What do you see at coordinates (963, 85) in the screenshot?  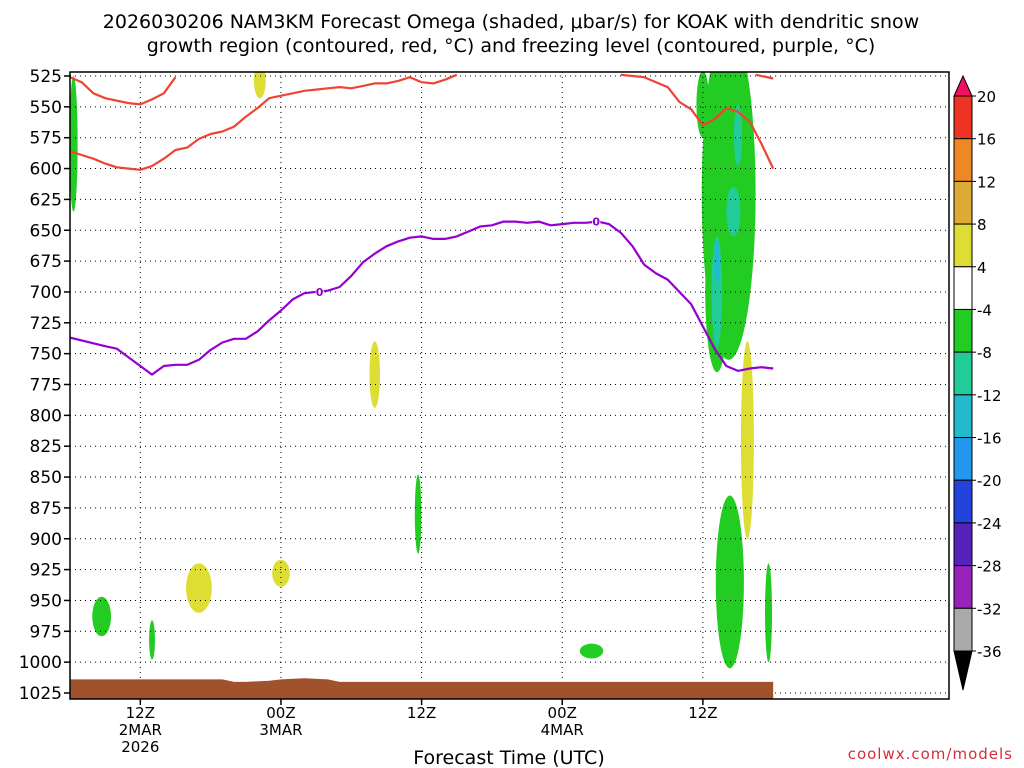 I see `colorbar-top-arrow` at bounding box center [963, 85].